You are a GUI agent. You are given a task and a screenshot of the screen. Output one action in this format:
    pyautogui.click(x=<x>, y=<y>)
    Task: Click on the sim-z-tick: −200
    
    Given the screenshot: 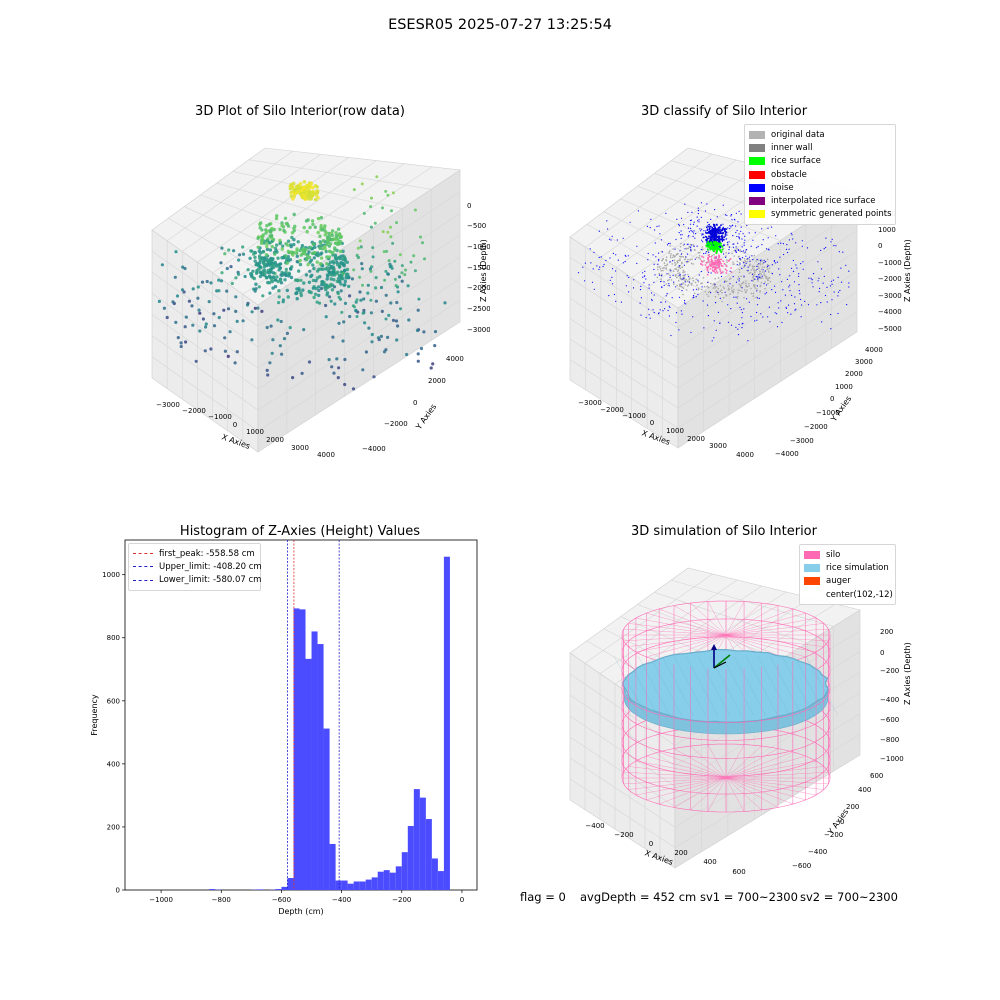 What is the action you would take?
    pyautogui.click(x=889, y=671)
    